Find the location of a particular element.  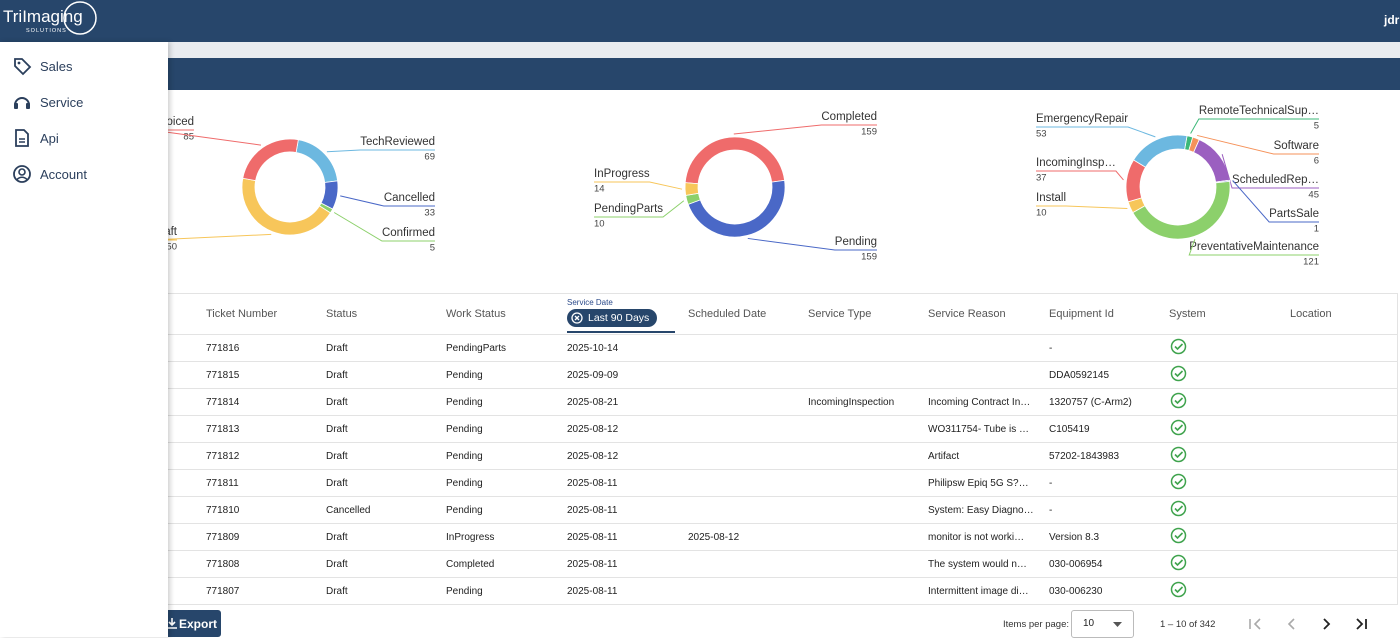

table-cell: PendingParts is located at coordinates (476, 348).